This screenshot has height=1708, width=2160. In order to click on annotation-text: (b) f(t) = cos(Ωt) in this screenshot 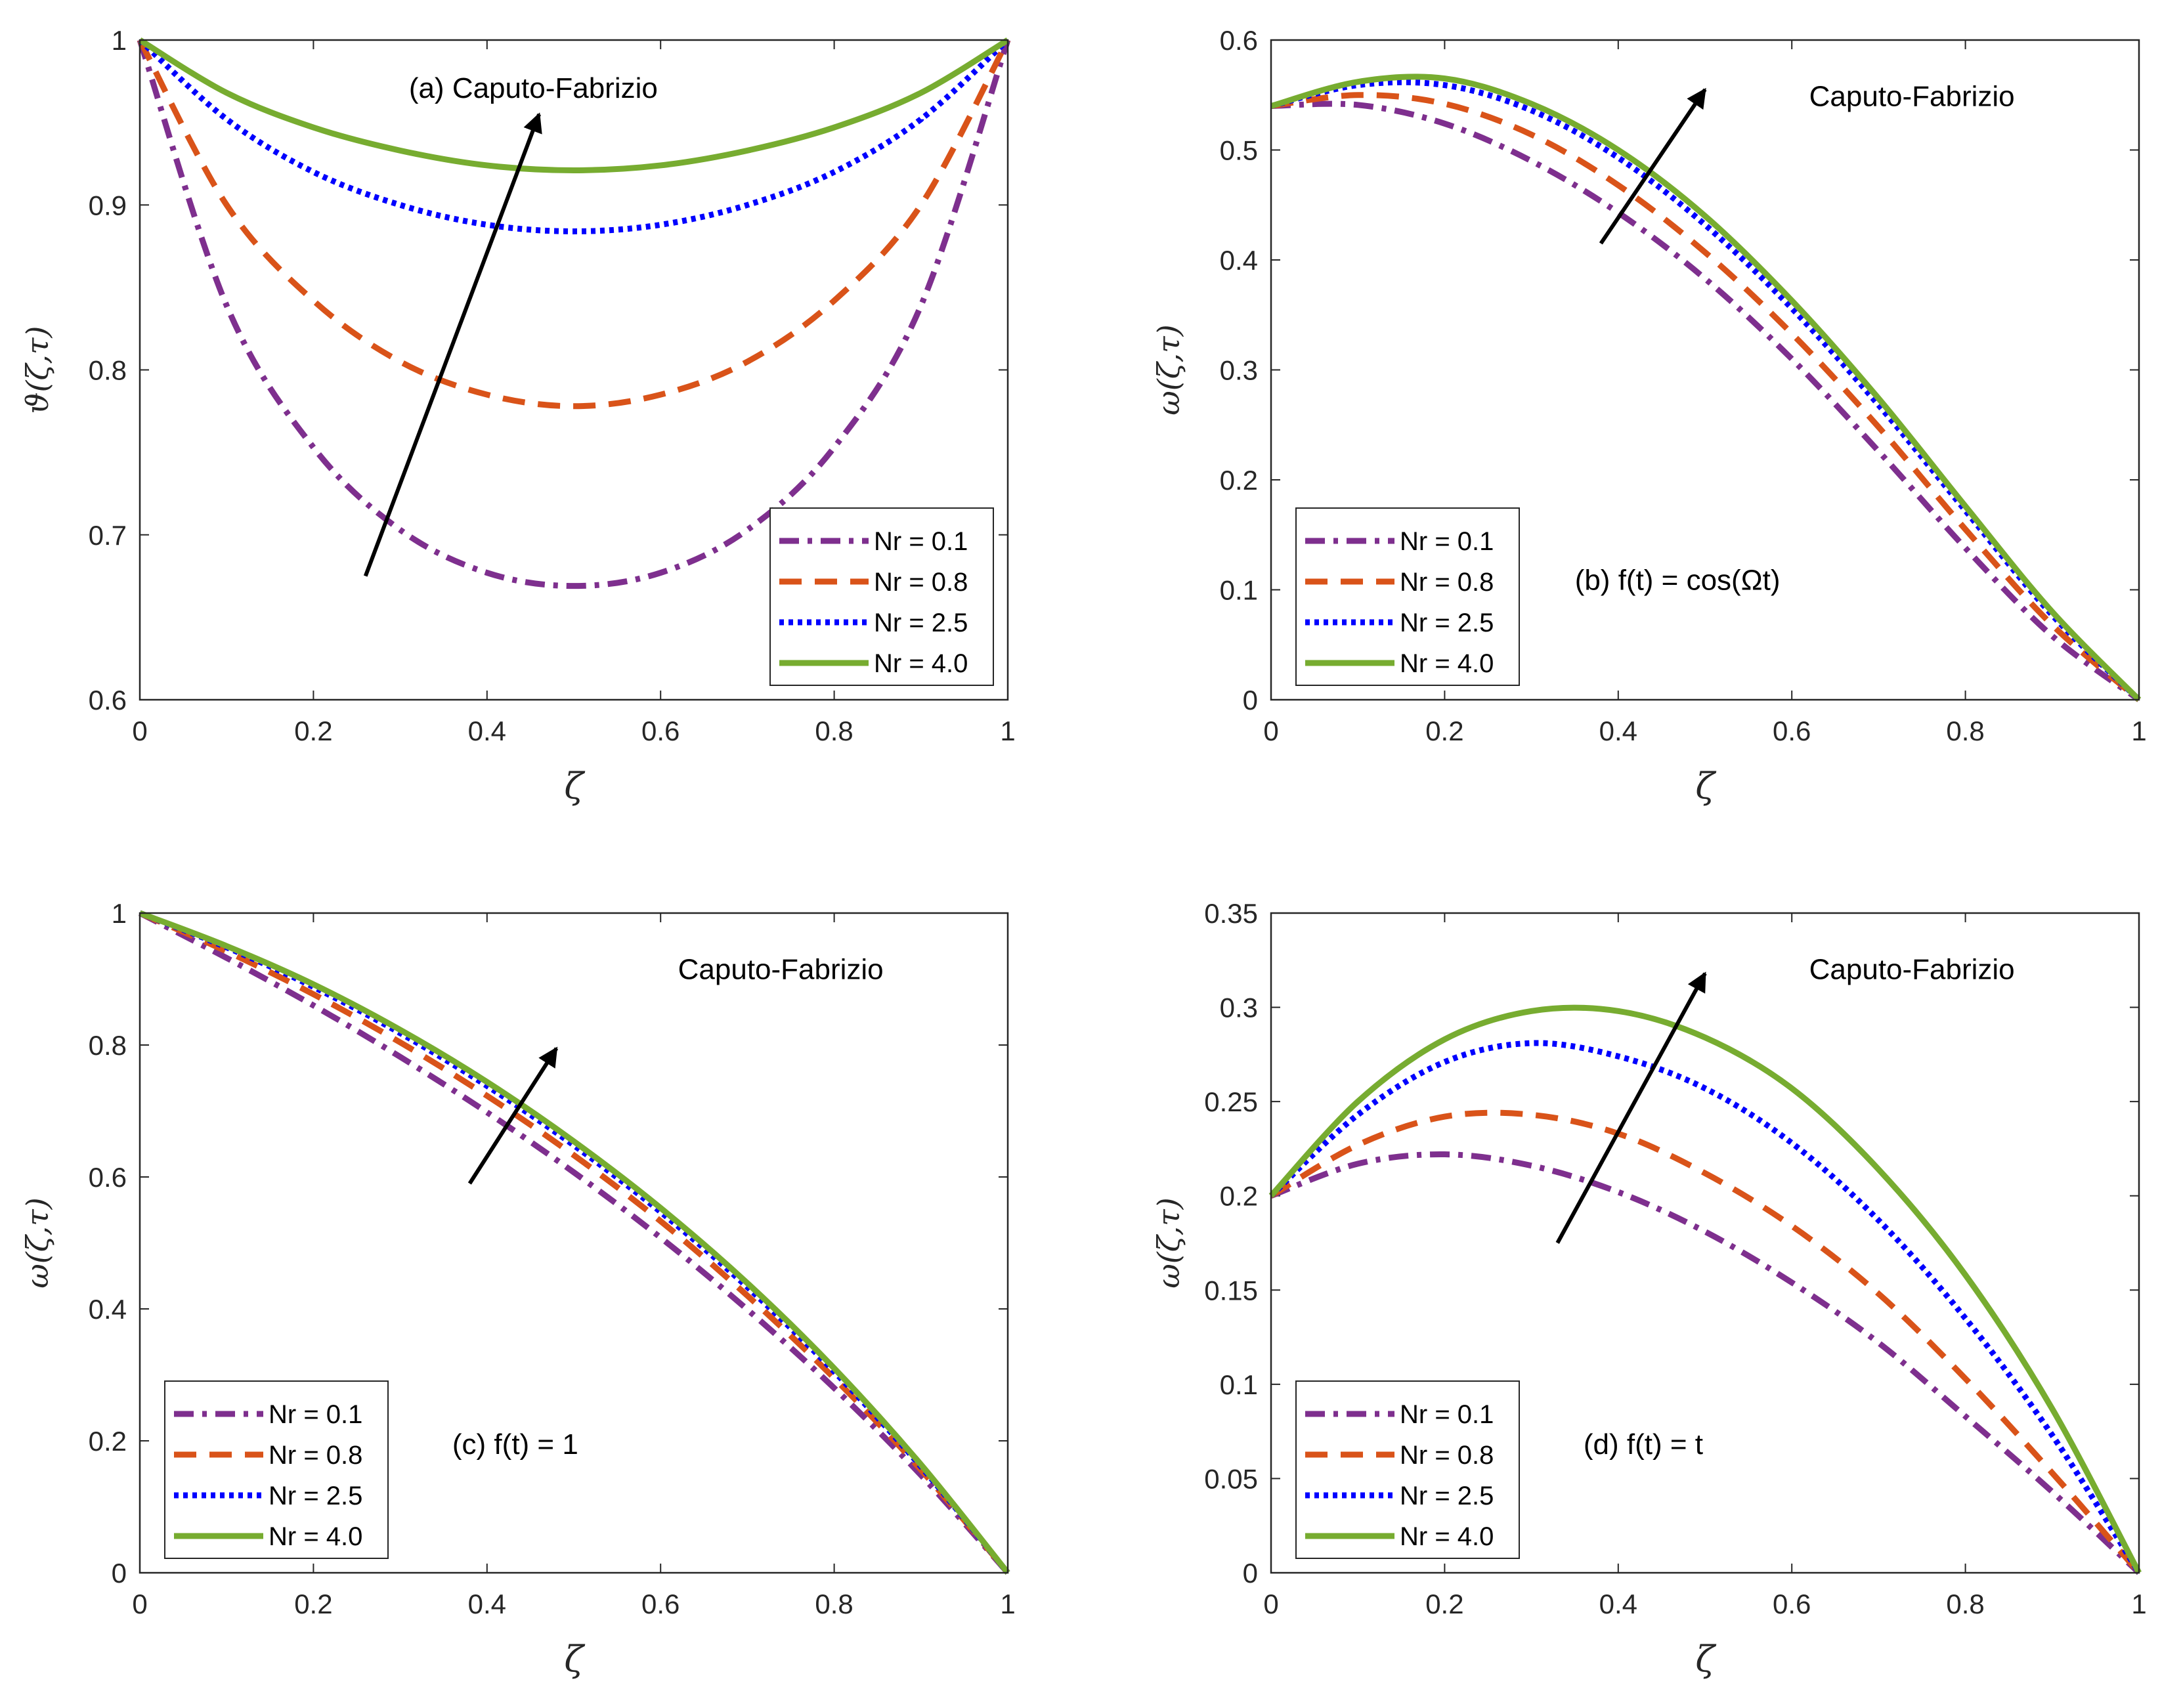, I will do `click(1678, 581)`.